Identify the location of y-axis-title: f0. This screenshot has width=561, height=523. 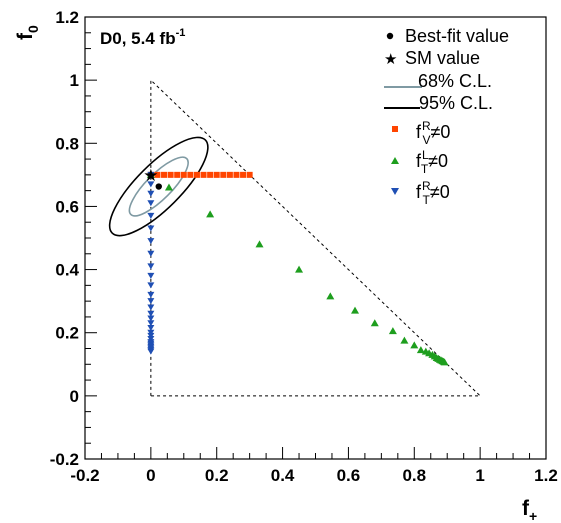
(27, 32).